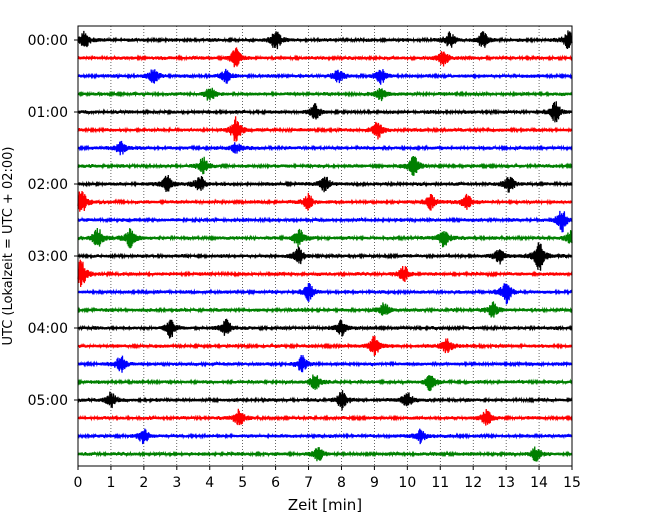 The height and width of the screenshot is (525, 650). Describe the element at coordinates (341, 483) in the screenshot. I see `x-tick-label: 8` at that location.